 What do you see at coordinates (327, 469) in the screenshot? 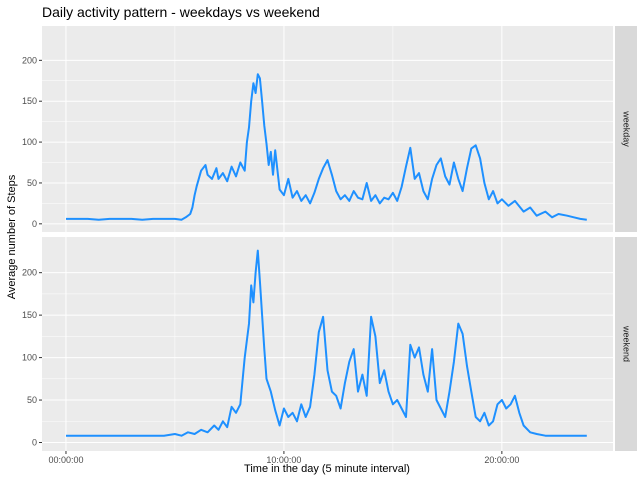
I see `x-axis-title: Time in the day (5 minute interval)` at bounding box center [327, 469].